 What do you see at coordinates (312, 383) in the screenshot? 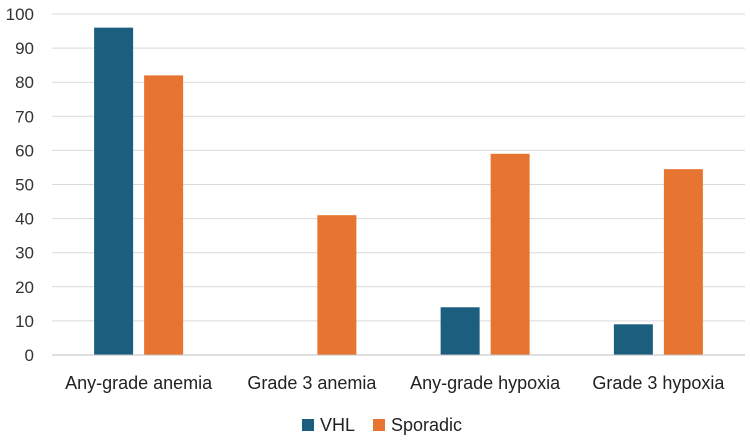
I see `category-label: Grade 3 anemia` at bounding box center [312, 383].